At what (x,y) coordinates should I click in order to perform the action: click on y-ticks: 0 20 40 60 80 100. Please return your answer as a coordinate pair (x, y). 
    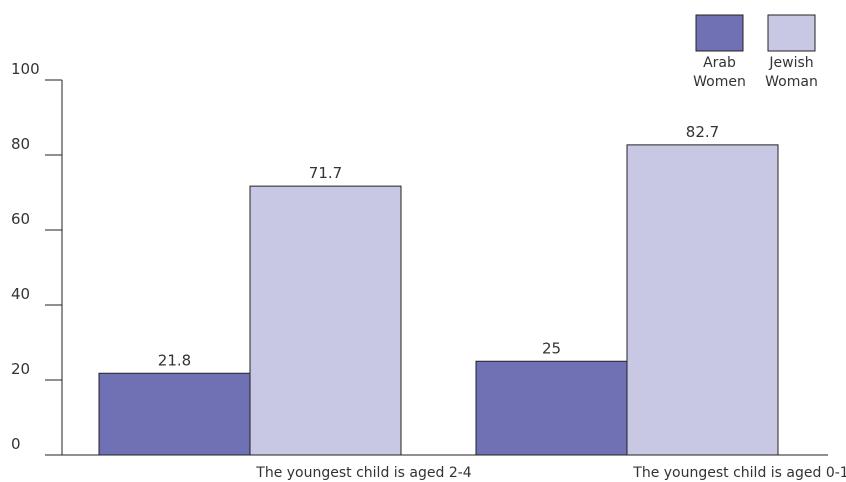
    Looking at the image, I should click on (36, 256).